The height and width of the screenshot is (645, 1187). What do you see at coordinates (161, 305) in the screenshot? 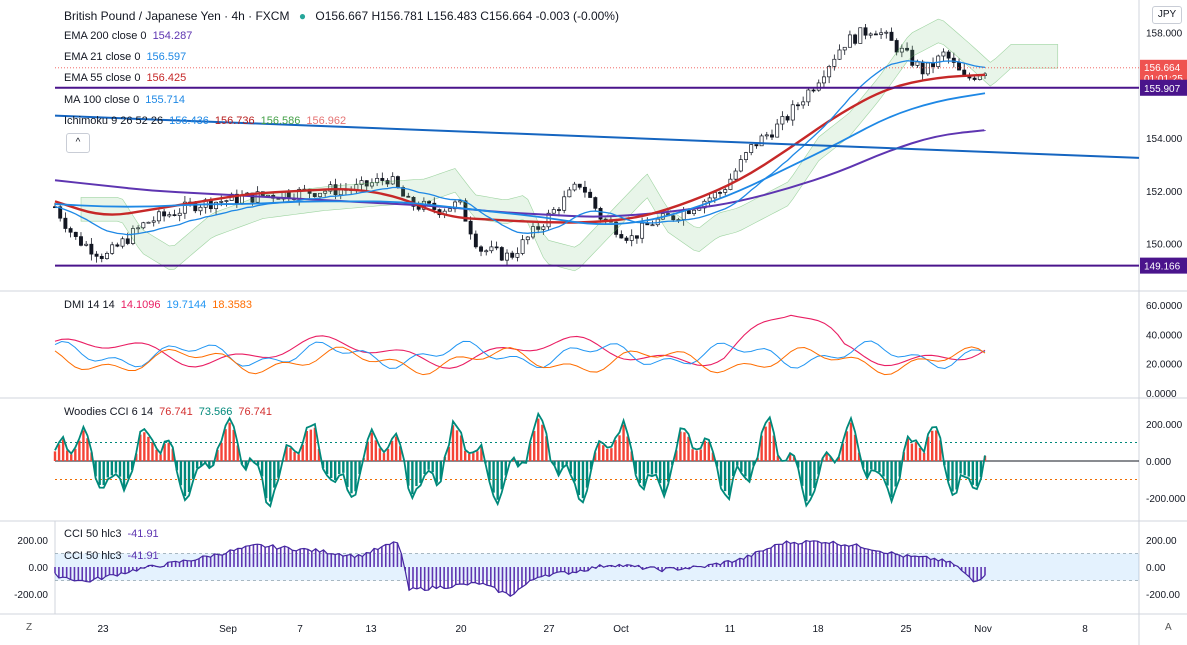
I see `dmi-legend: DMI 14 14 14.1096 19.7144 18.3583` at bounding box center [161, 305].